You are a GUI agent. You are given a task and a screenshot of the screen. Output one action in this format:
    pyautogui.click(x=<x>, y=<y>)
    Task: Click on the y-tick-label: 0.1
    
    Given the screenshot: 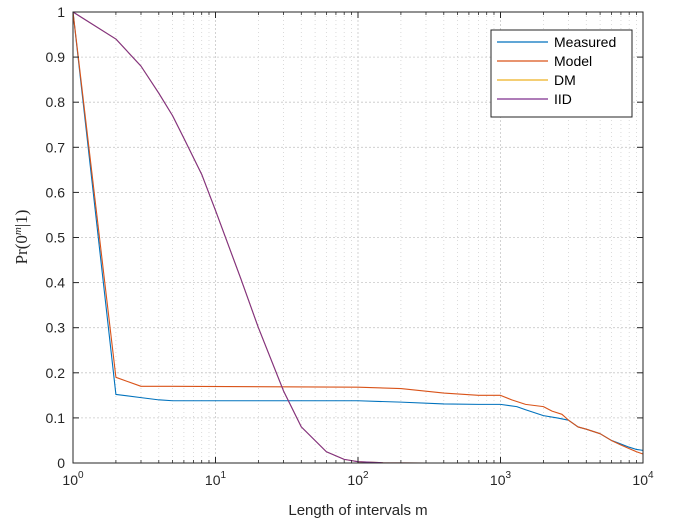 What is the action you would take?
    pyautogui.click(x=56, y=418)
    